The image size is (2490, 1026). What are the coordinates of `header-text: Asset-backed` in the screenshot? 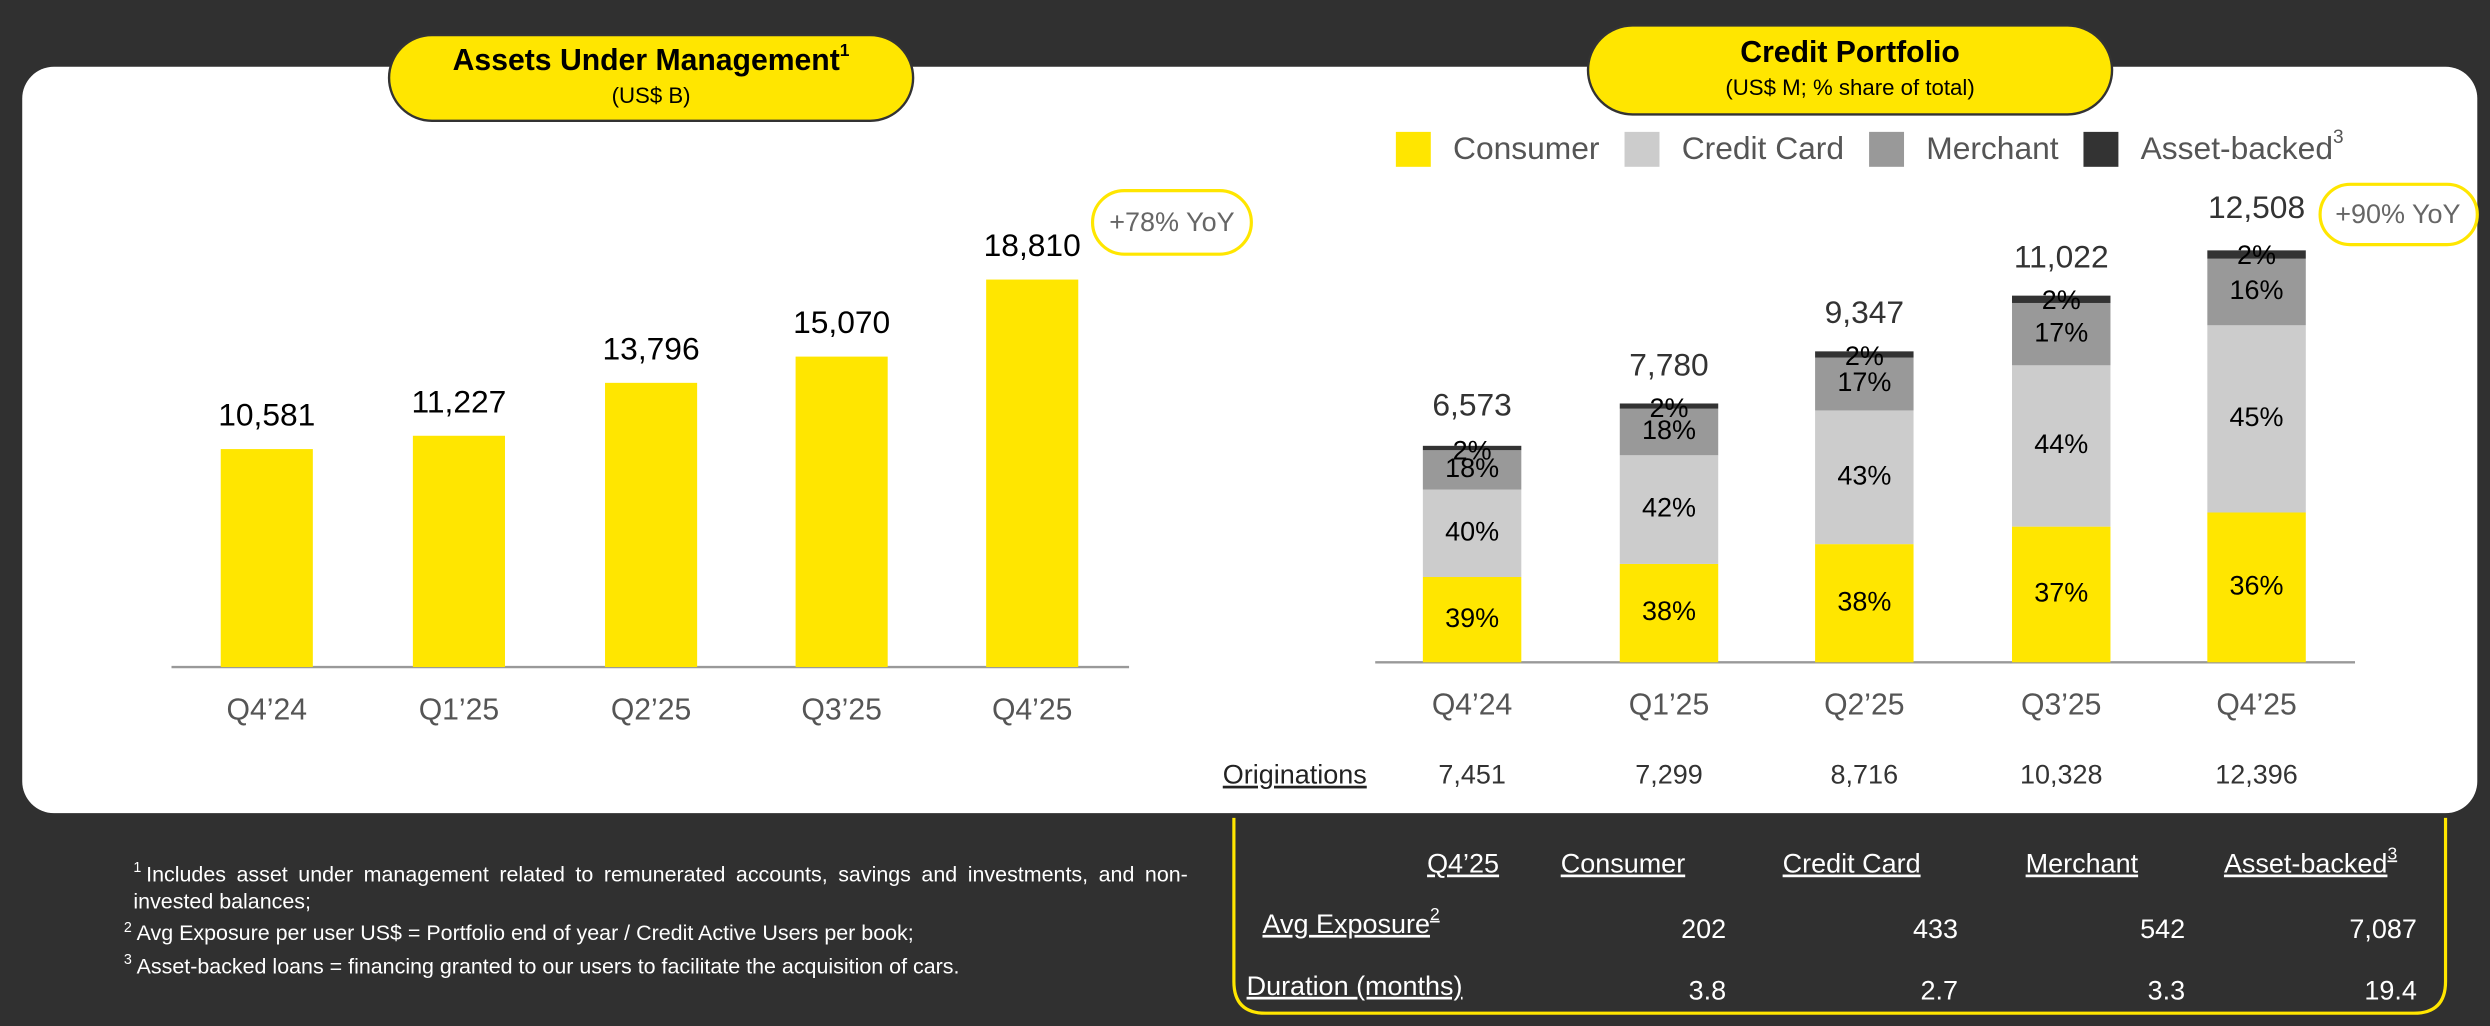 It's located at (2306, 864).